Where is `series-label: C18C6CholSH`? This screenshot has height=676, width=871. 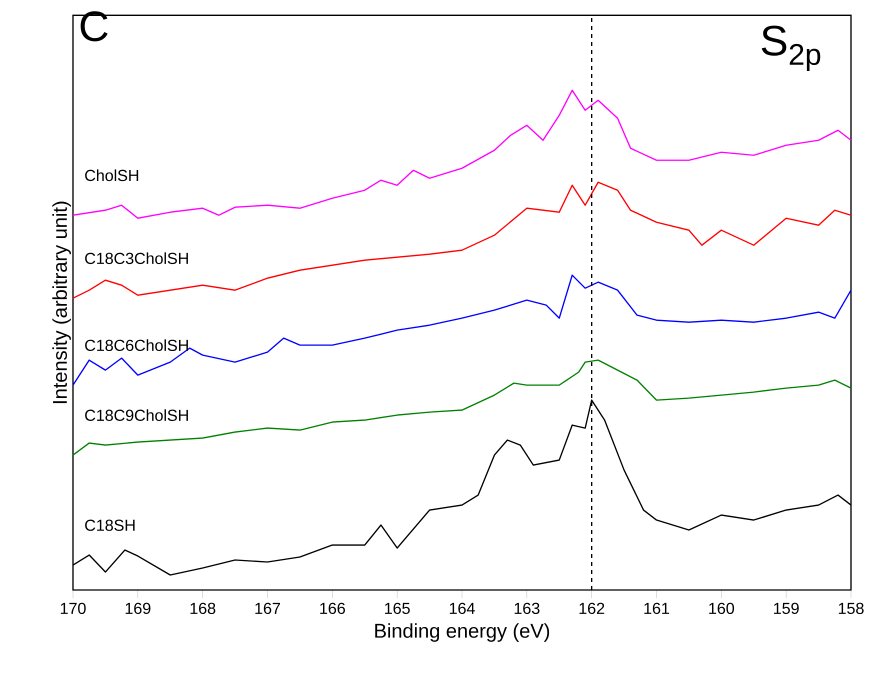
series-label: C18C6CholSH is located at coordinates (136, 345).